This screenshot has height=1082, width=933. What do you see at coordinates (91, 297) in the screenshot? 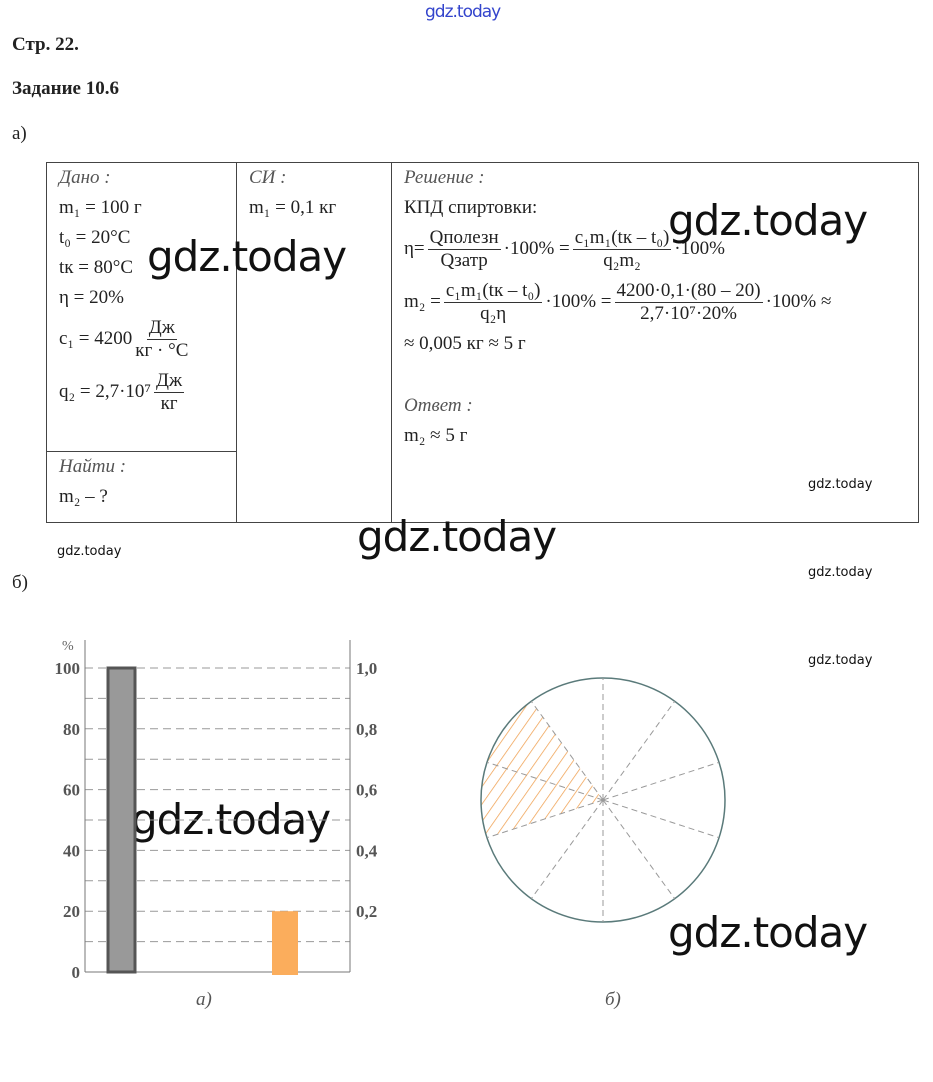
I see `given-line: η = 20%` at bounding box center [91, 297].